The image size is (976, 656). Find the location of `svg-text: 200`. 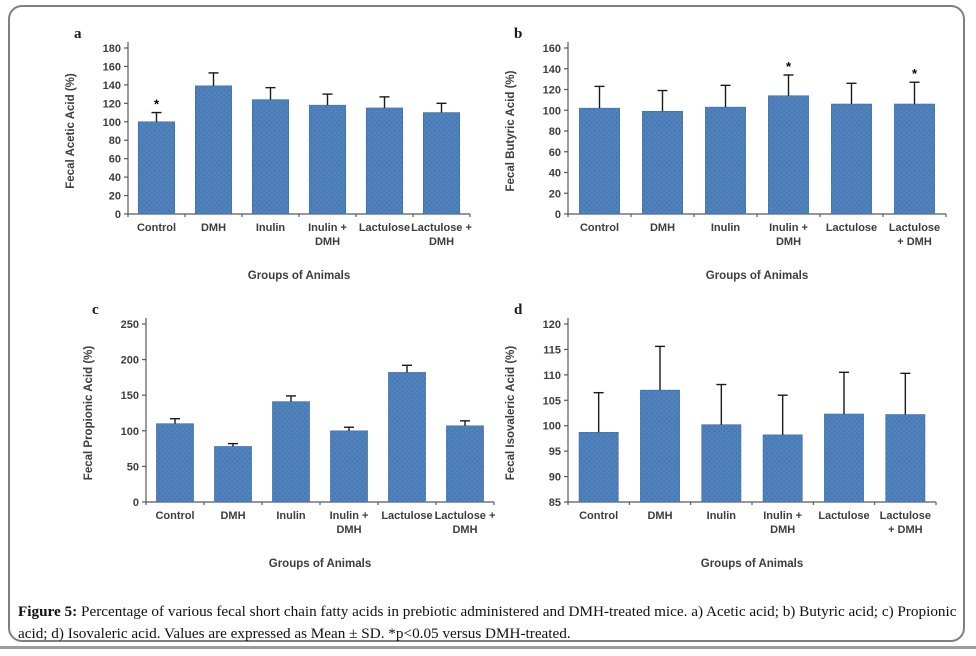

svg-text: 200 is located at coordinates (130, 361).